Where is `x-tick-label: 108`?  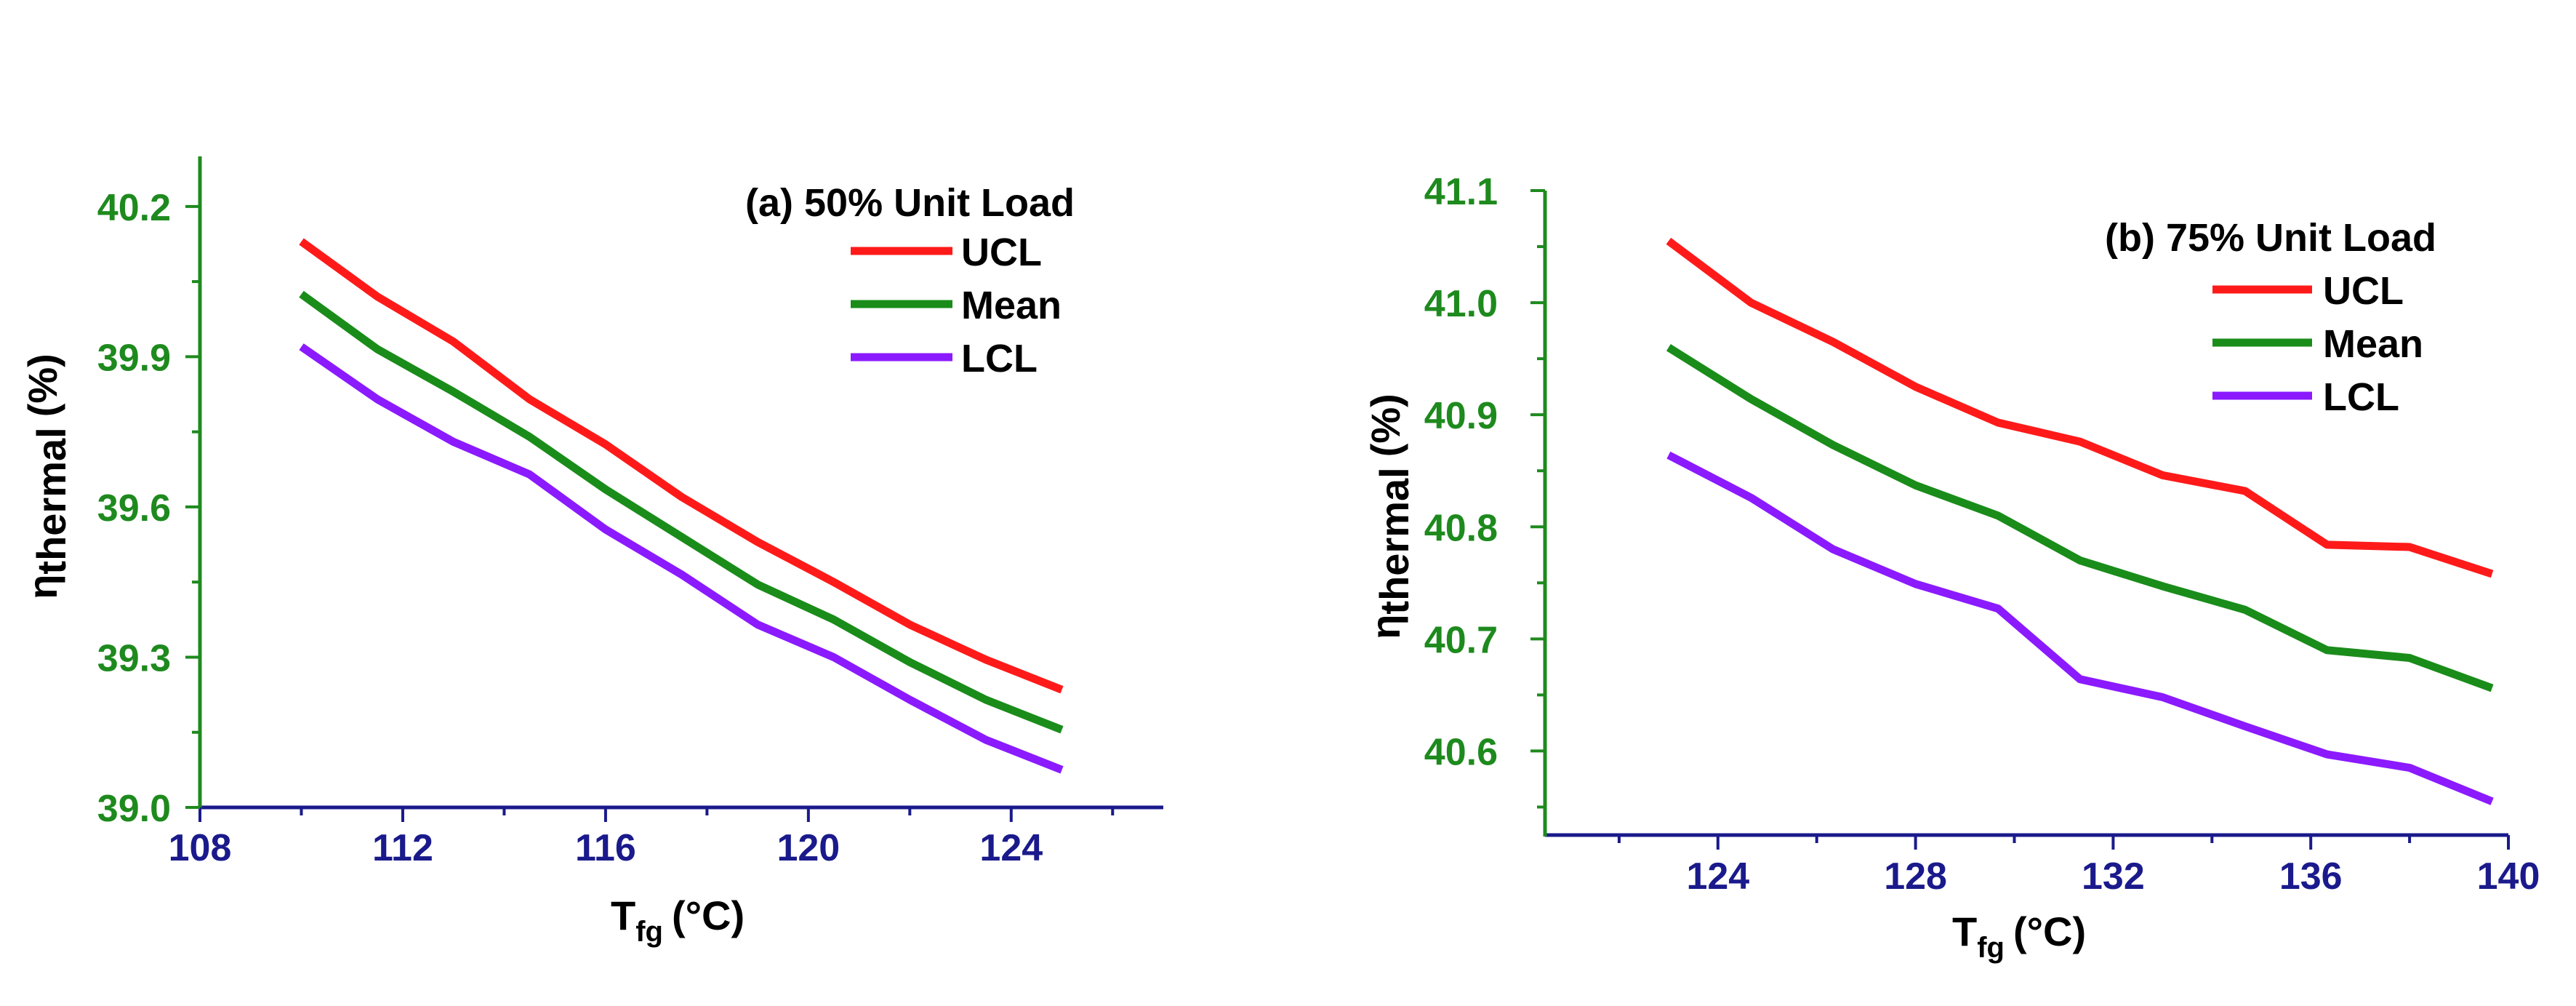 x-tick-label: 108 is located at coordinates (201, 848).